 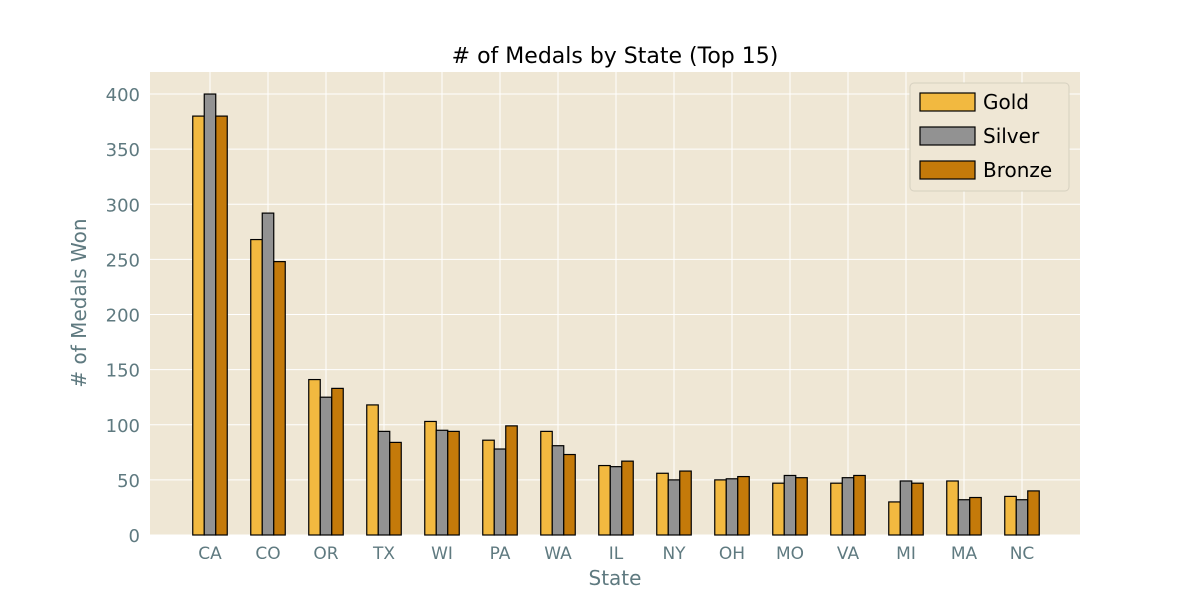 What do you see at coordinates (604, 500) in the screenshot?
I see `bar-gold-il` at bounding box center [604, 500].